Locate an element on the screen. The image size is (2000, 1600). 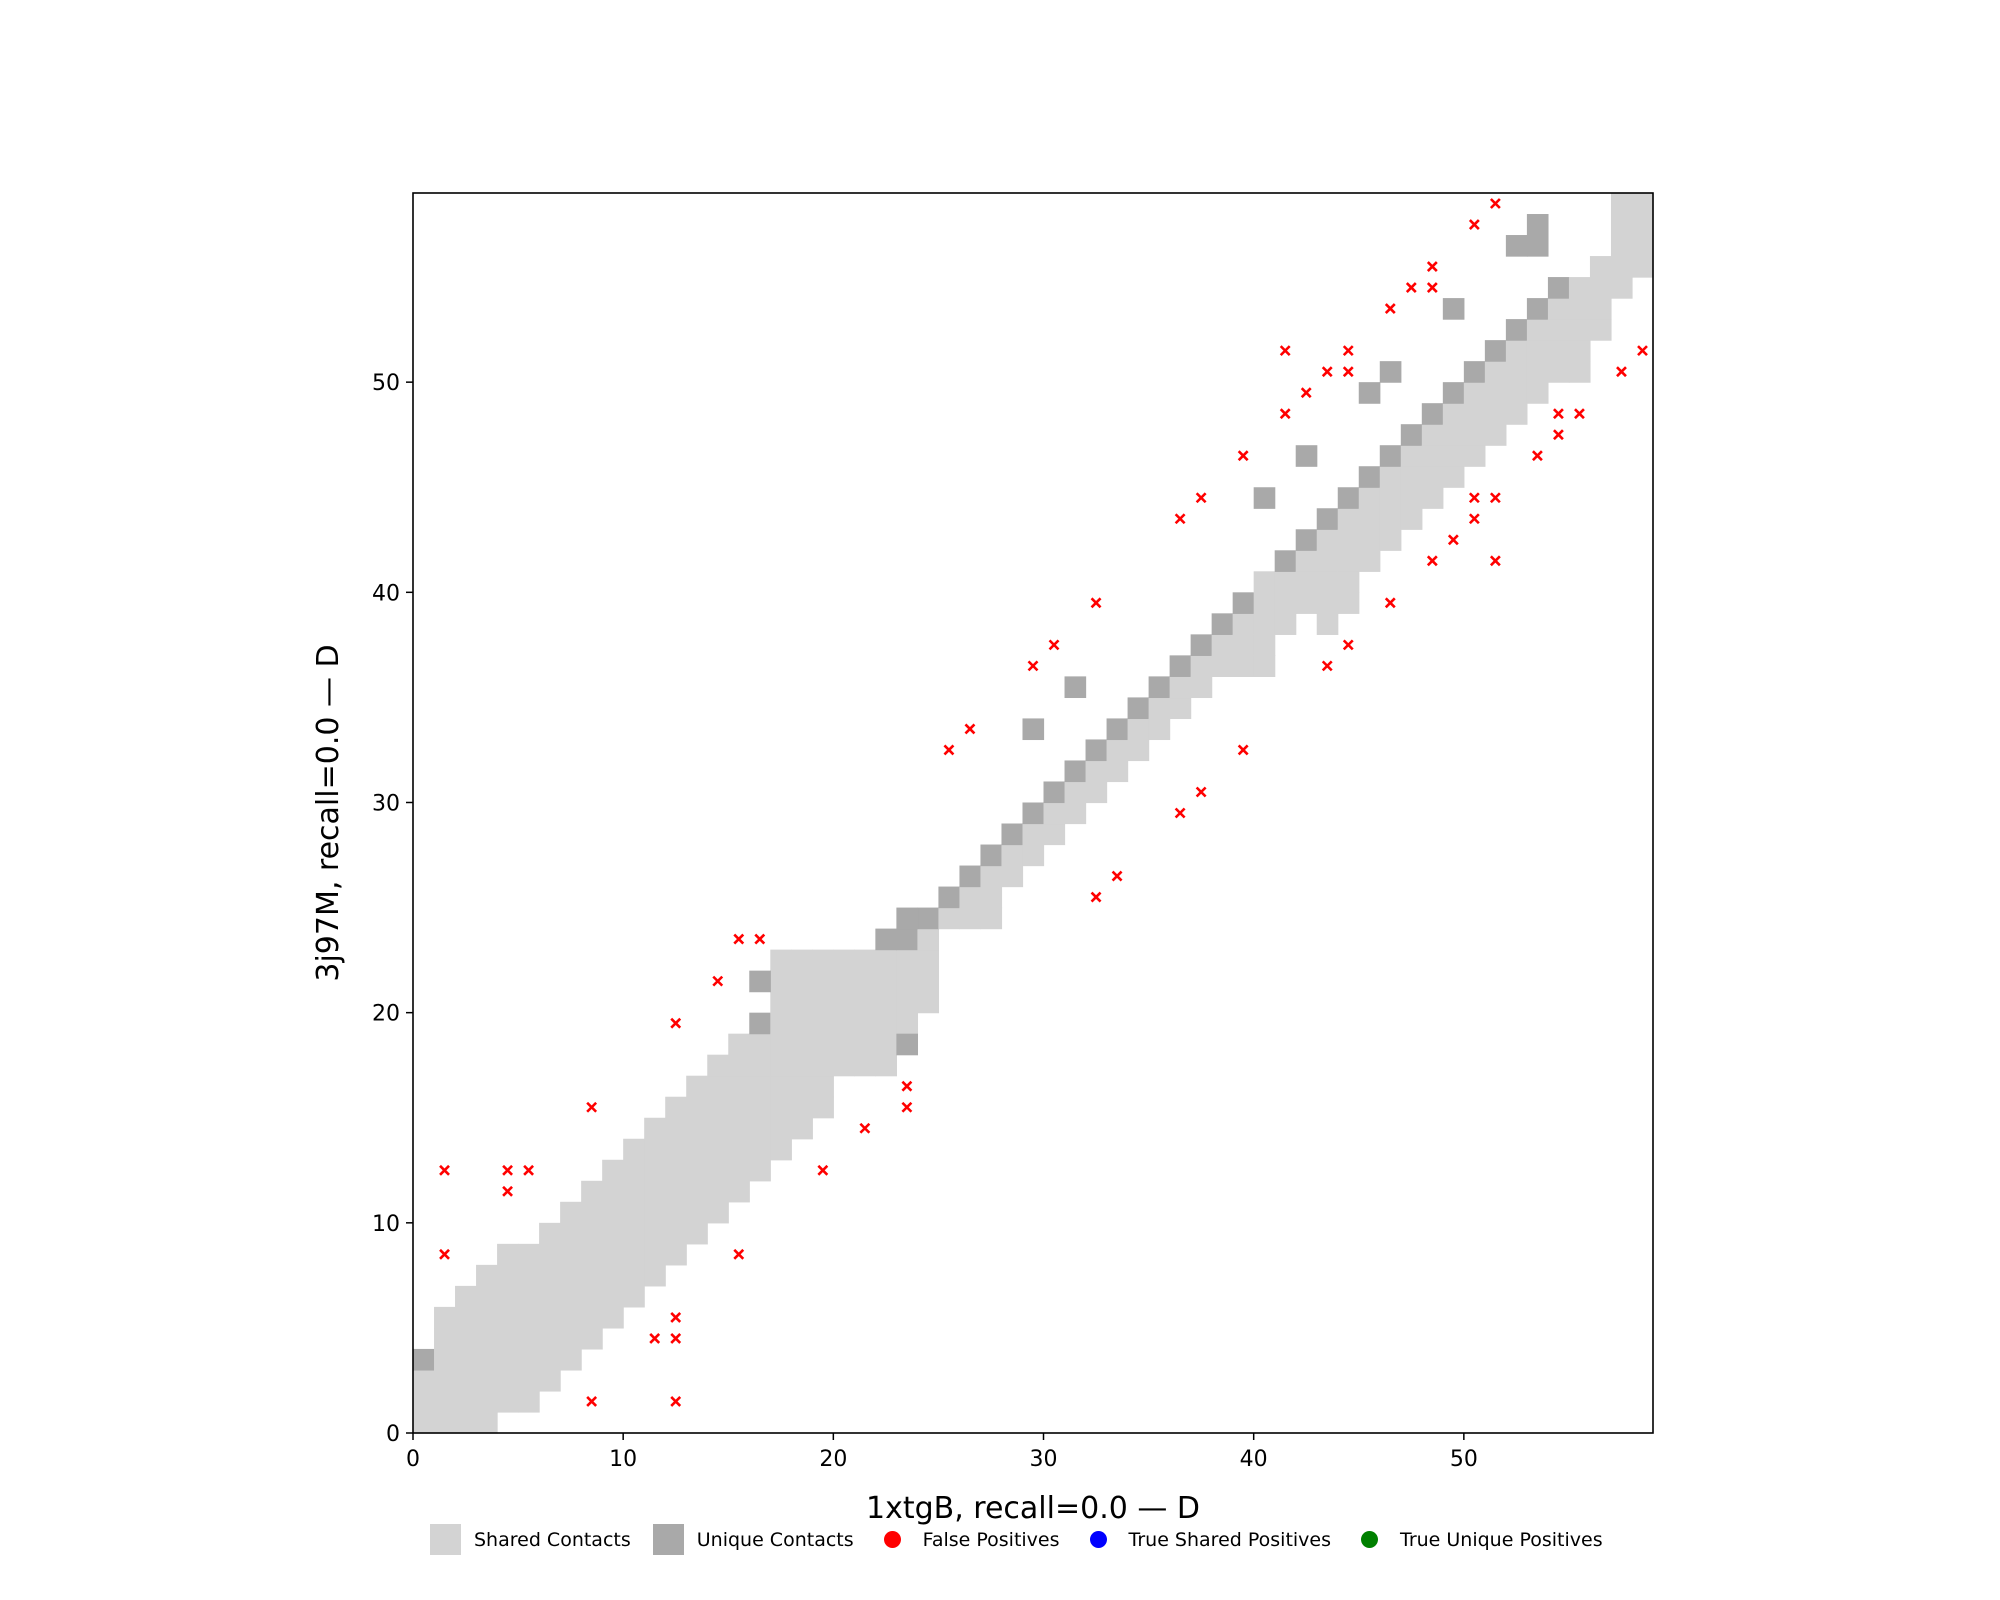
x-axis-label: 1xtgB, recall=0.0 — D is located at coordinates (1033, 1508).